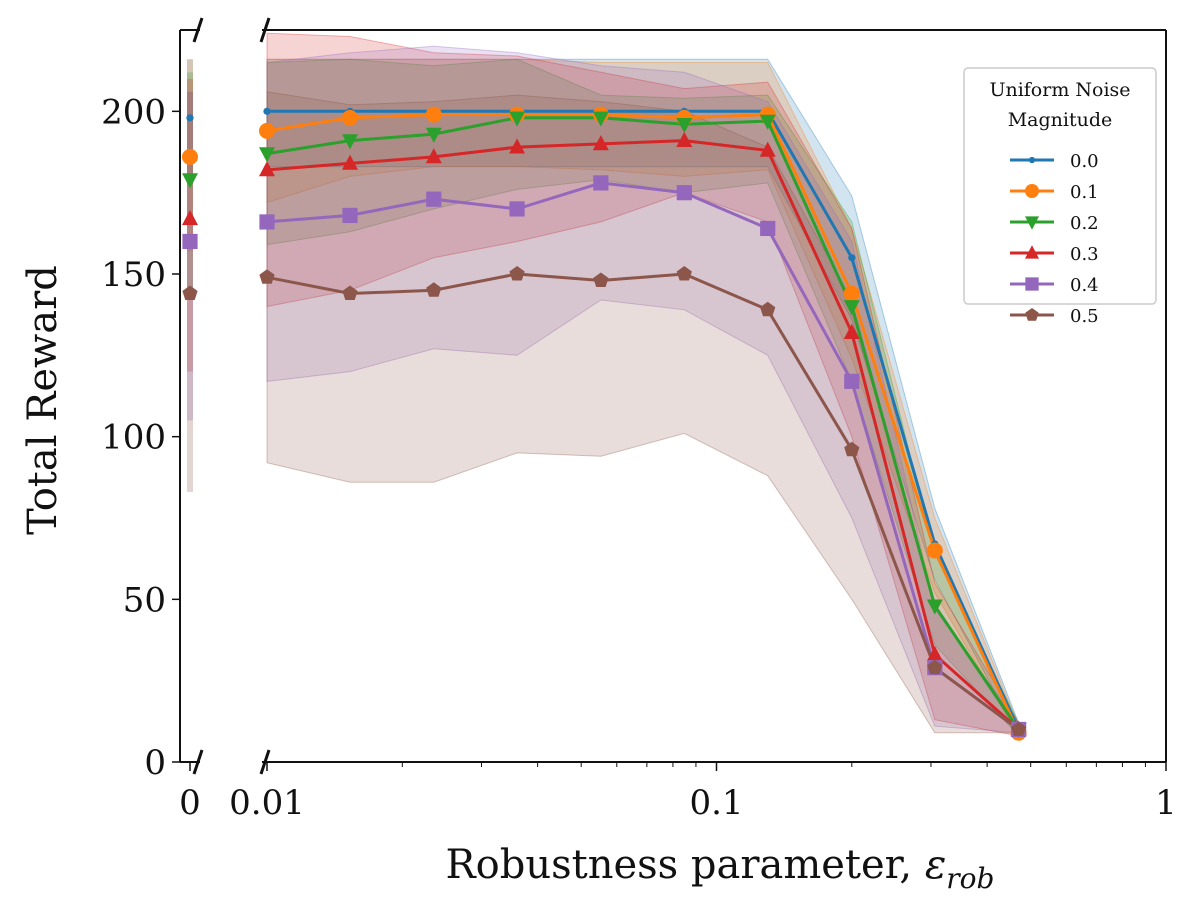  I want to click on legend-entry-0-0-marker, so click(1032, 160).